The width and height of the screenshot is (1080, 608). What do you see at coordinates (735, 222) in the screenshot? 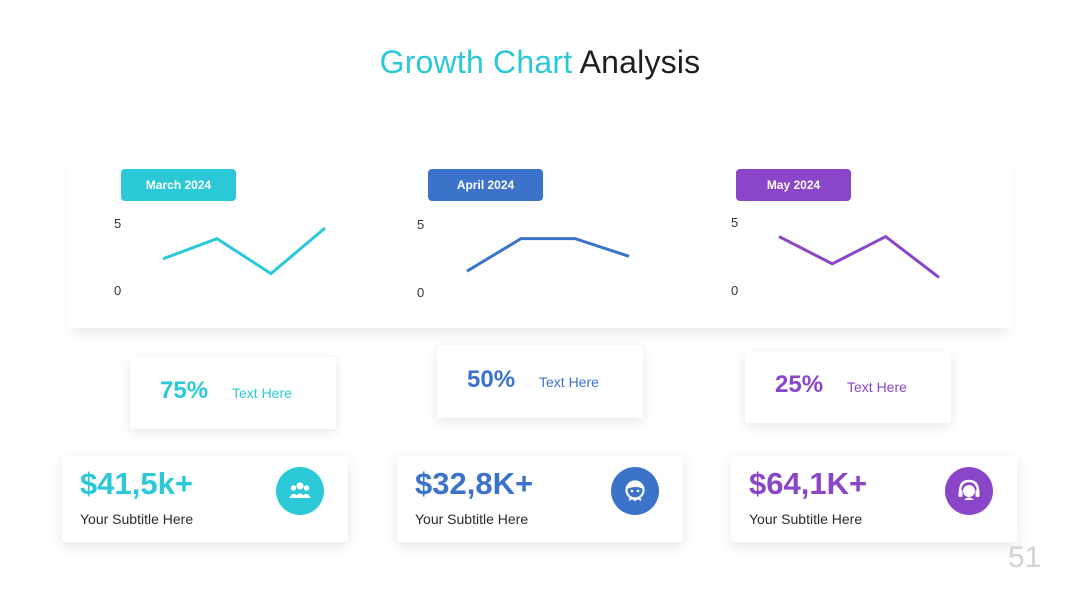
I see `may-ytick-top: 5` at bounding box center [735, 222].